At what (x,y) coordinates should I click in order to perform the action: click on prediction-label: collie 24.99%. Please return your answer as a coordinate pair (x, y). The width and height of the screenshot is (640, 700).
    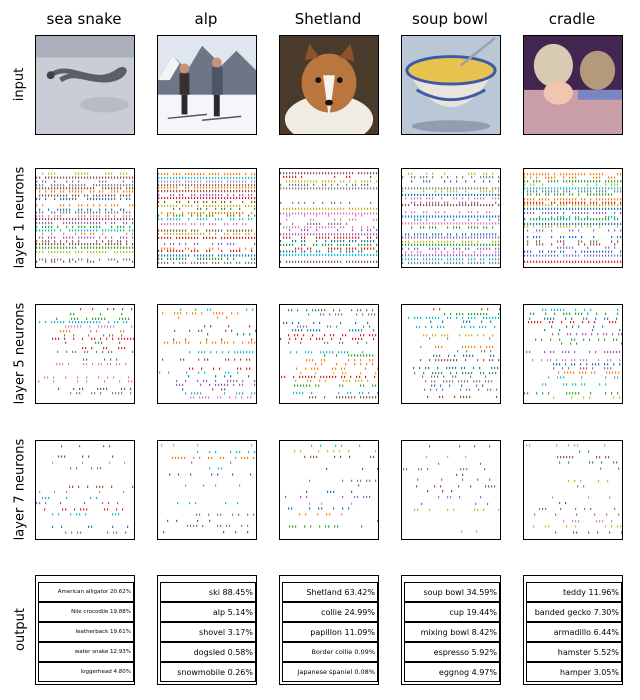
    Looking at the image, I should click on (330, 612).